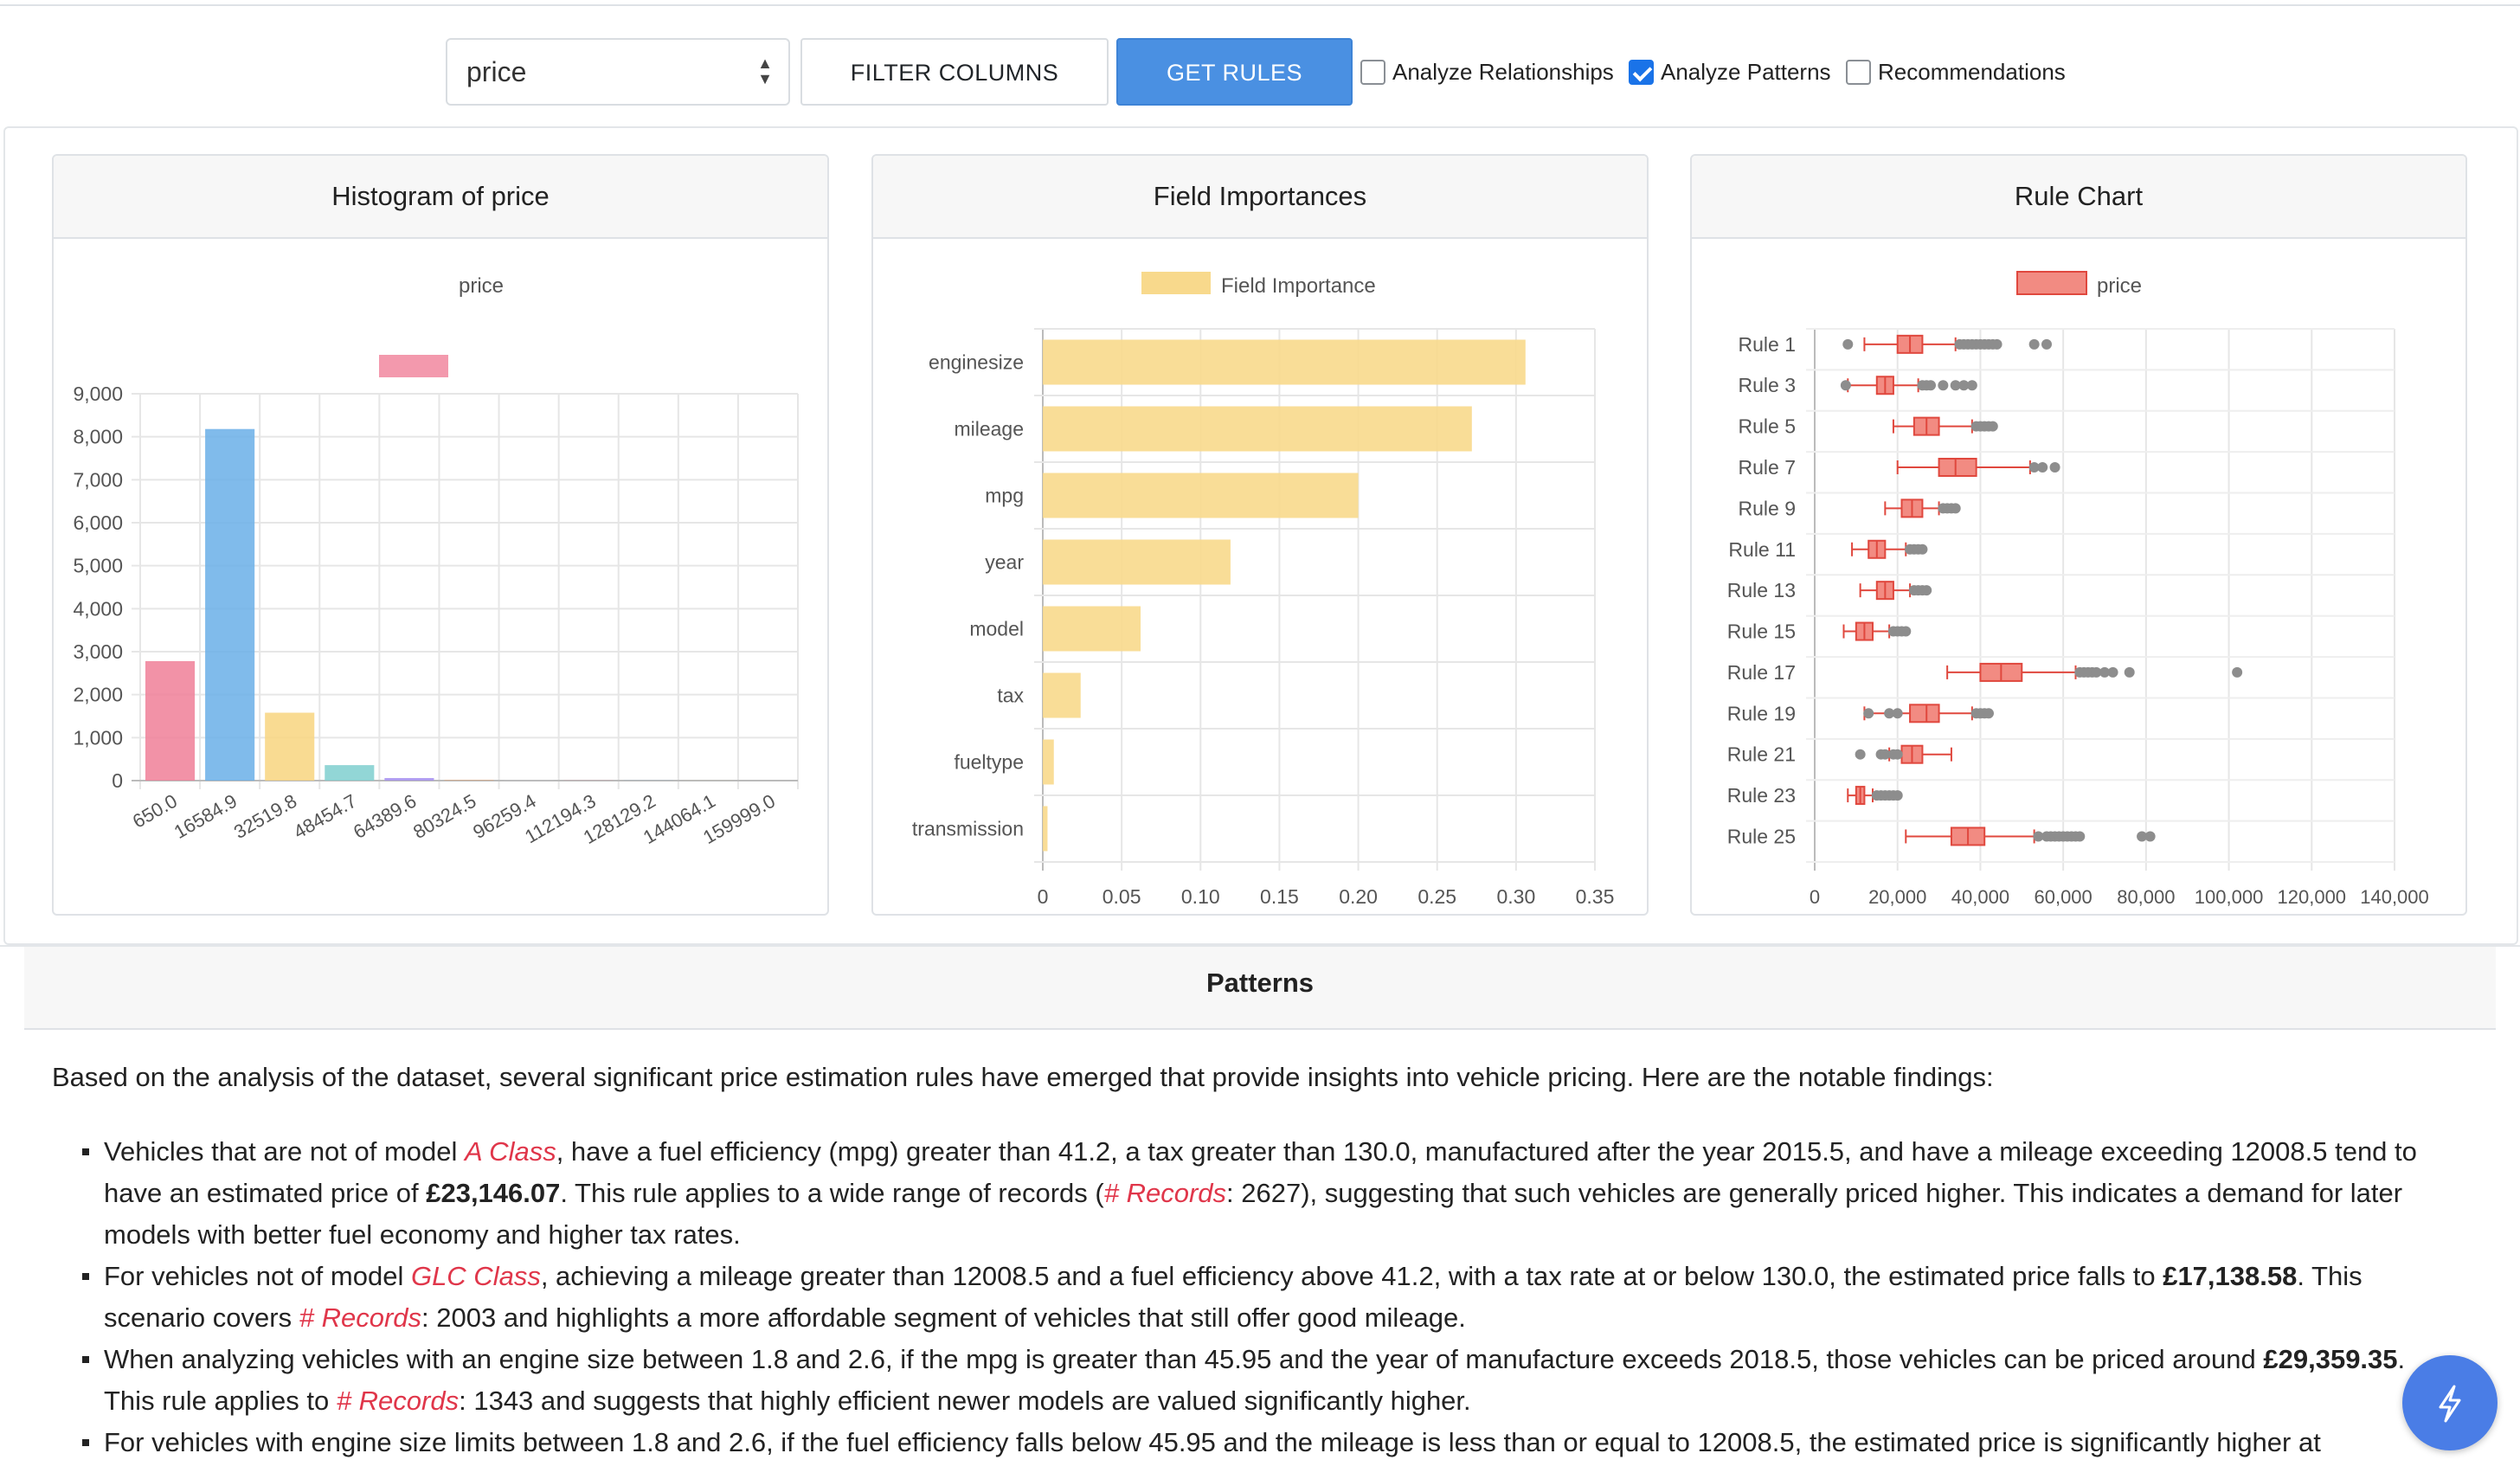 Image resolution: width=2520 pixels, height=1479 pixels. I want to click on legend-swatch, so click(1176, 283).